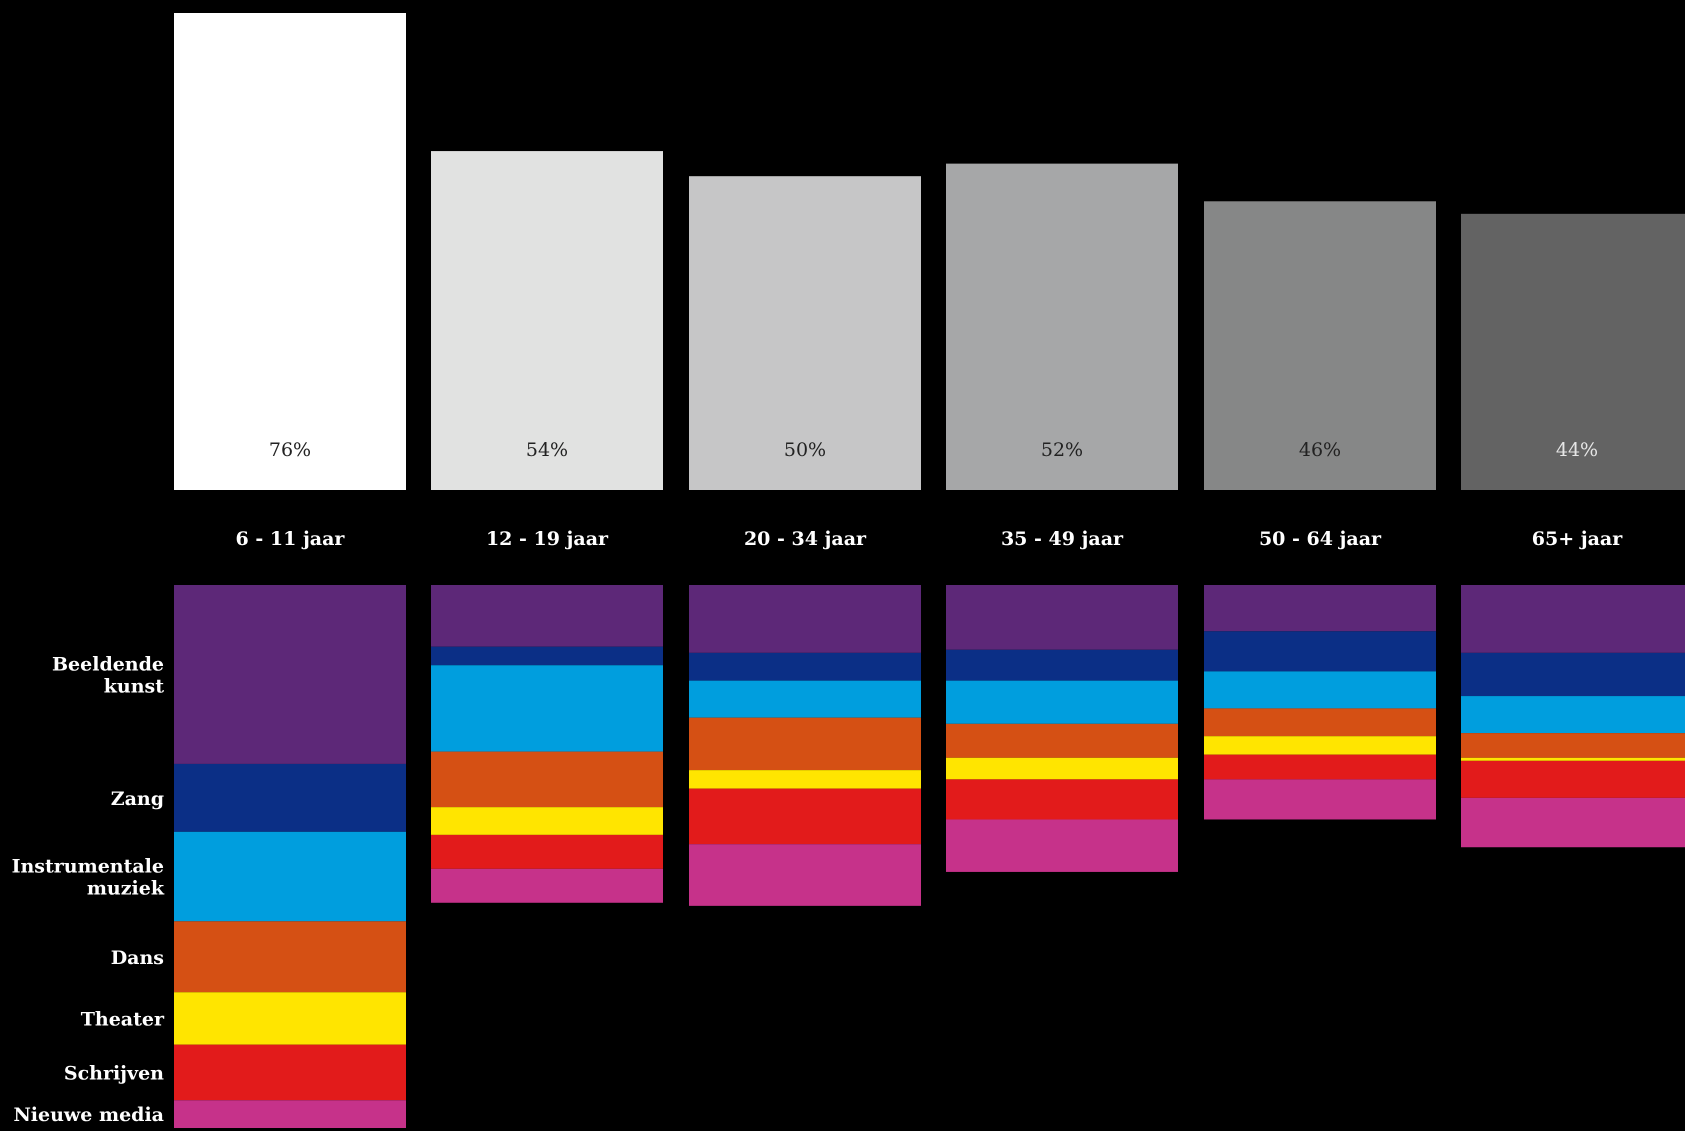 Image resolution: width=1685 pixels, height=1131 pixels. What do you see at coordinates (1573, 674) in the screenshot?
I see `segment-zang-65-jaar` at bounding box center [1573, 674].